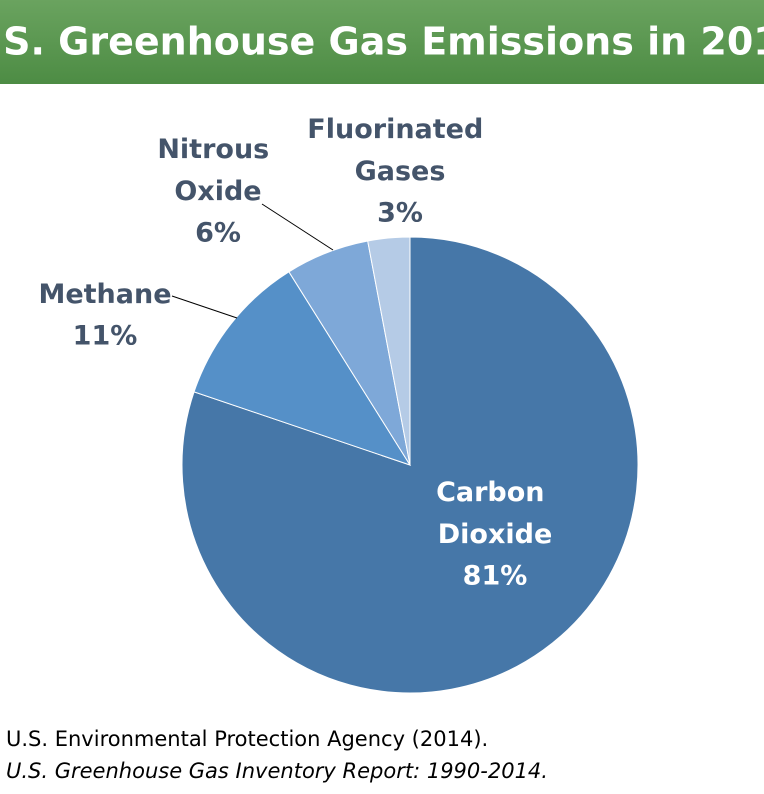 This screenshot has height=794, width=764. I want to click on value-label: 6%, so click(218, 233).